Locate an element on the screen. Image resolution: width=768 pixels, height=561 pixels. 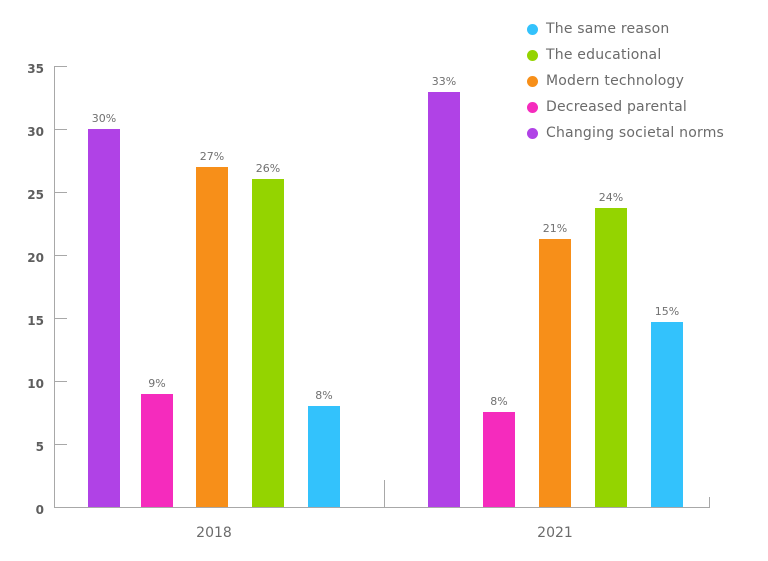
bar-value-label: 26% is located at coordinates (268, 168).